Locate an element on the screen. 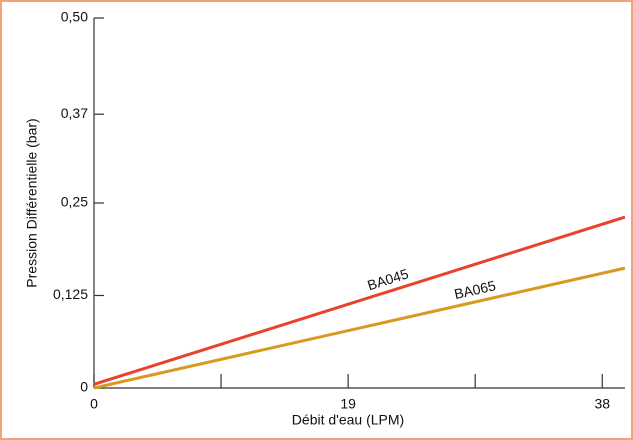  x-tick-label: 0 is located at coordinates (94, 404).